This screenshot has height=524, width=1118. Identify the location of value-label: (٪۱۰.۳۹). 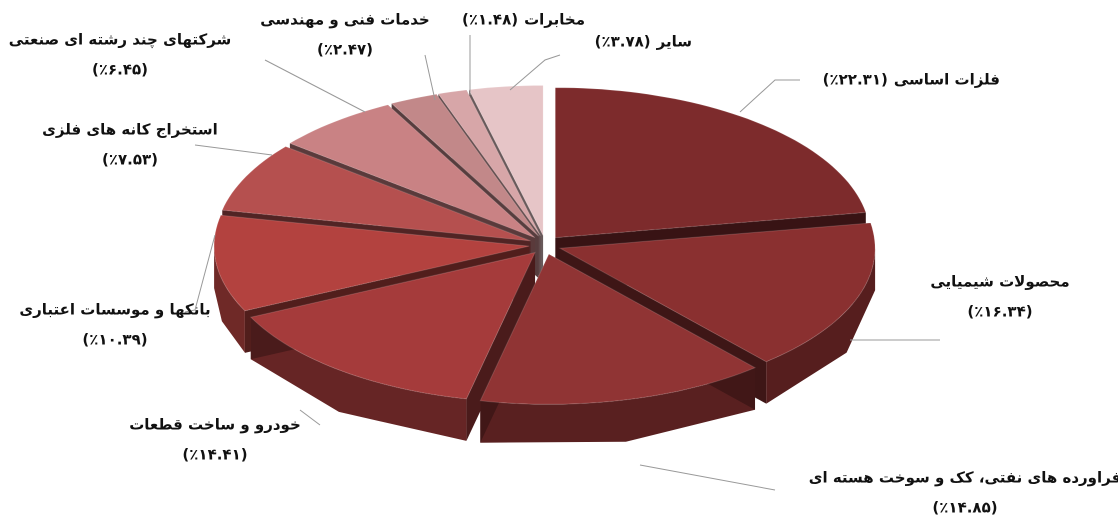
(114, 340).